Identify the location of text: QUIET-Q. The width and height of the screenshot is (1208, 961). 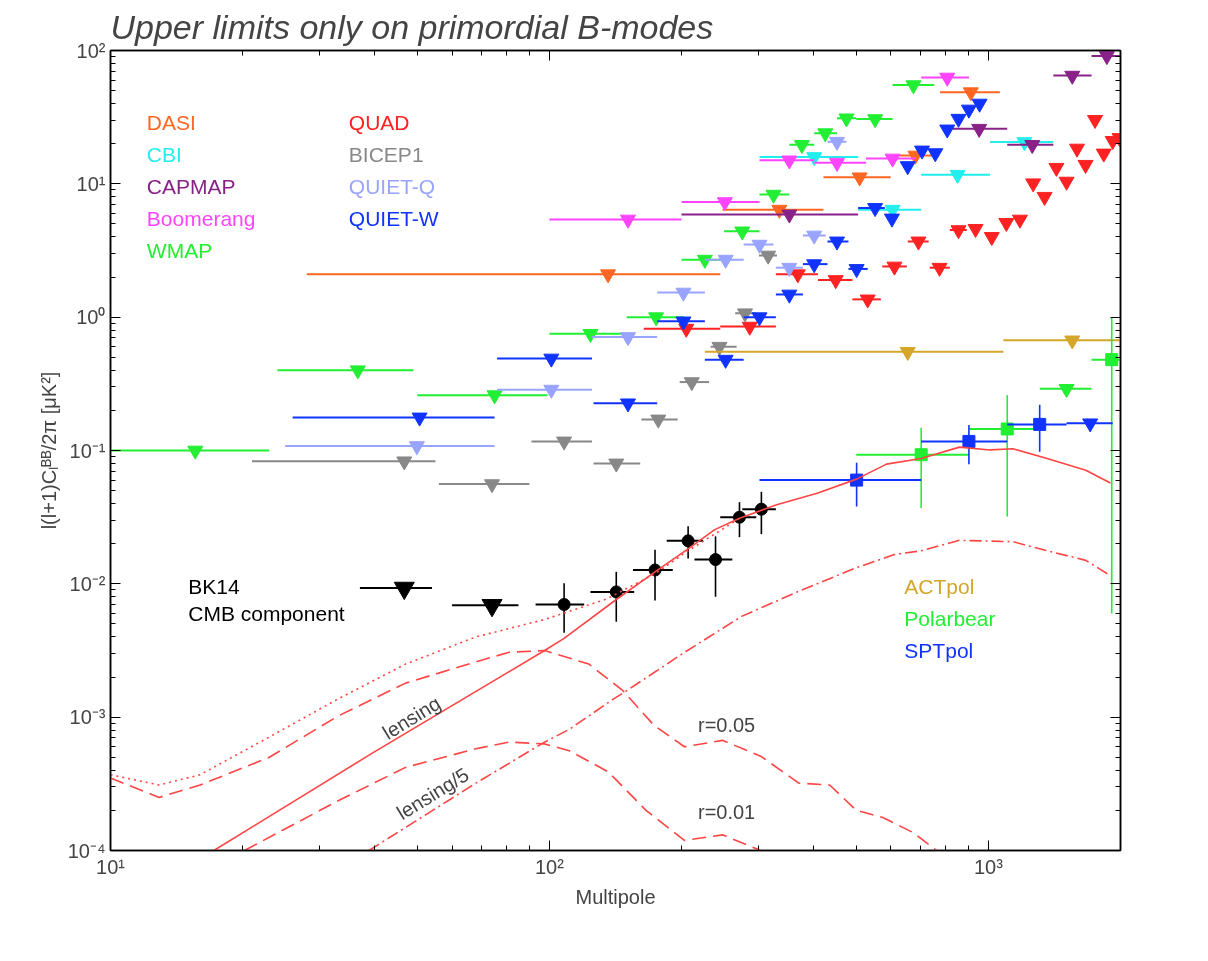
(392, 186).